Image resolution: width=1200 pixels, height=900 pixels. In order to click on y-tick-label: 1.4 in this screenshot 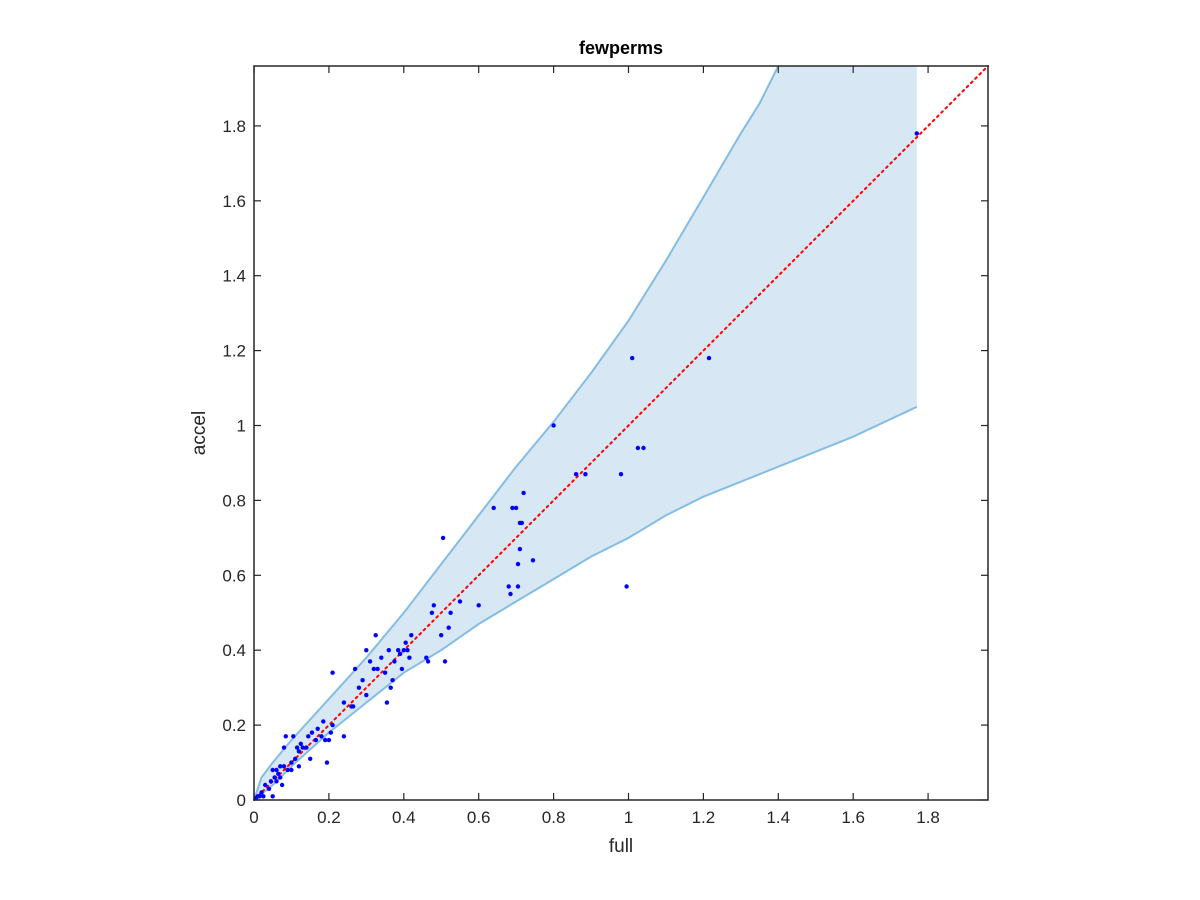, I will do `click(234, 276)`.